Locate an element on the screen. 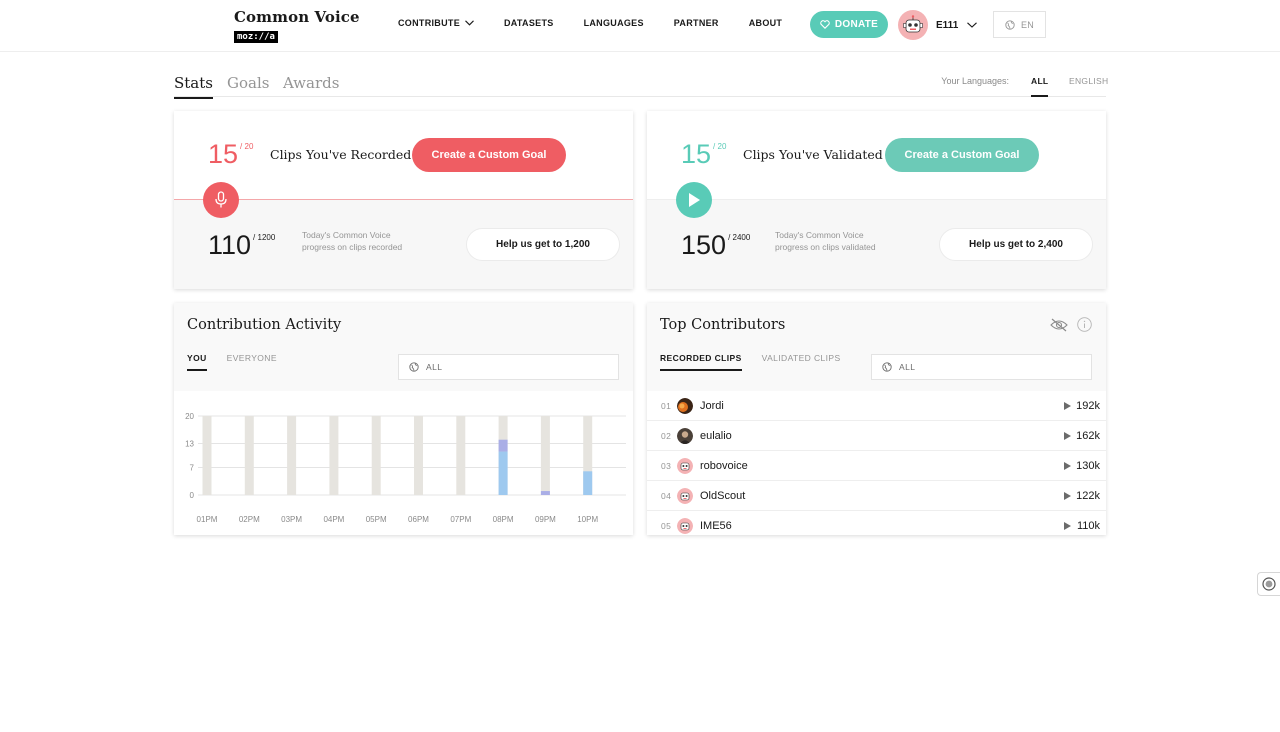  logo-title: Common Voice is located at coordinates (297, 17).